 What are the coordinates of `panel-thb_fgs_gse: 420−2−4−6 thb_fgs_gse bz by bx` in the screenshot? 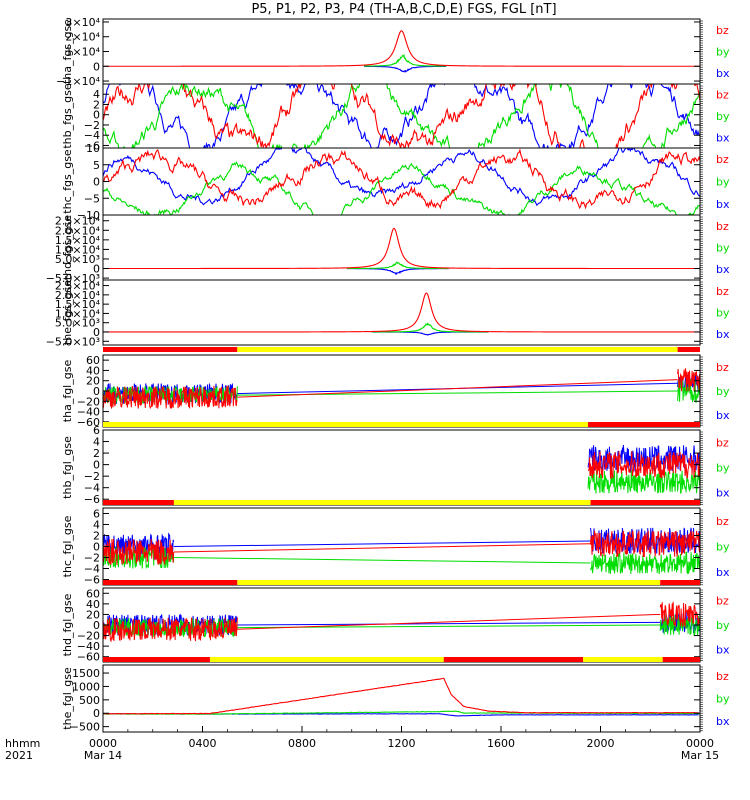 It's located at (395, 117).